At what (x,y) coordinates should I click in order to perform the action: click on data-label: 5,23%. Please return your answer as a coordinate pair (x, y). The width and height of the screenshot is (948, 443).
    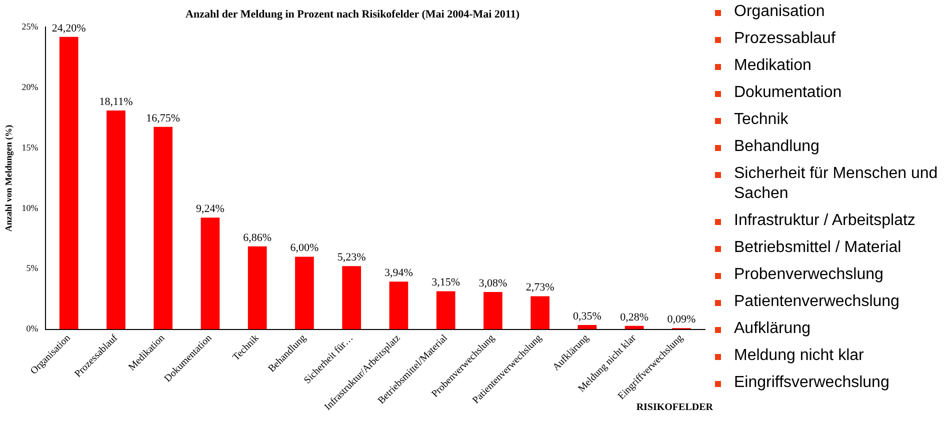
    Looking at the image, I should click on (351, 257).